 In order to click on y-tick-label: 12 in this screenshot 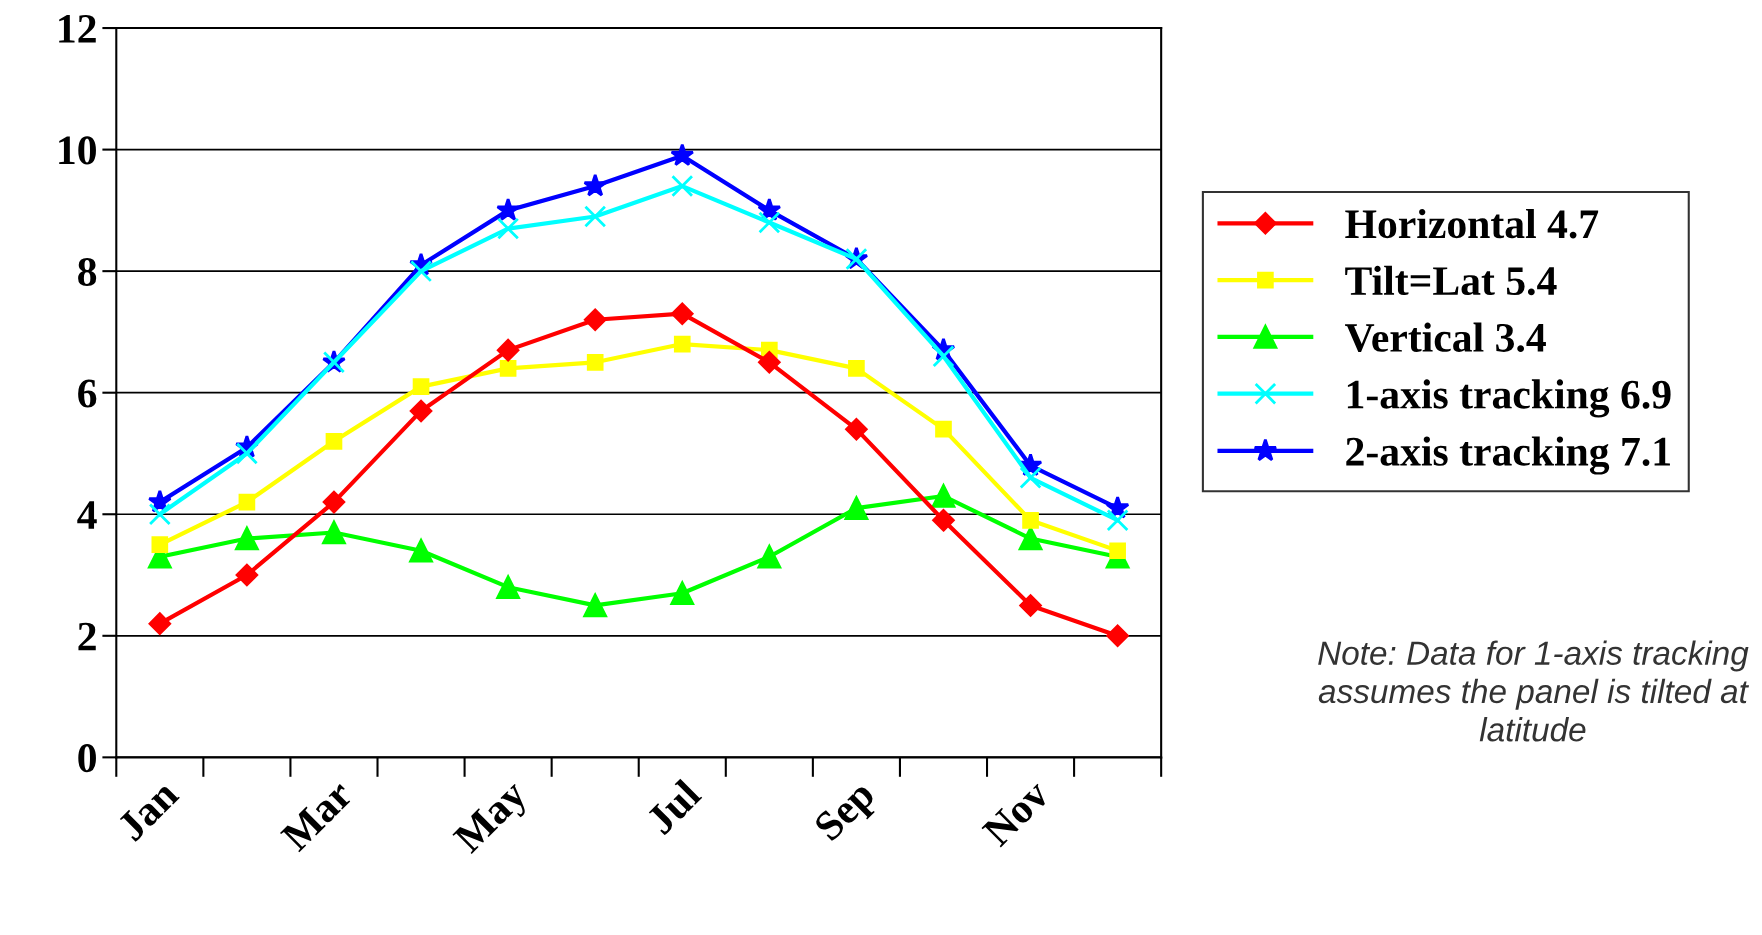, I will do `click(77, 28)`.